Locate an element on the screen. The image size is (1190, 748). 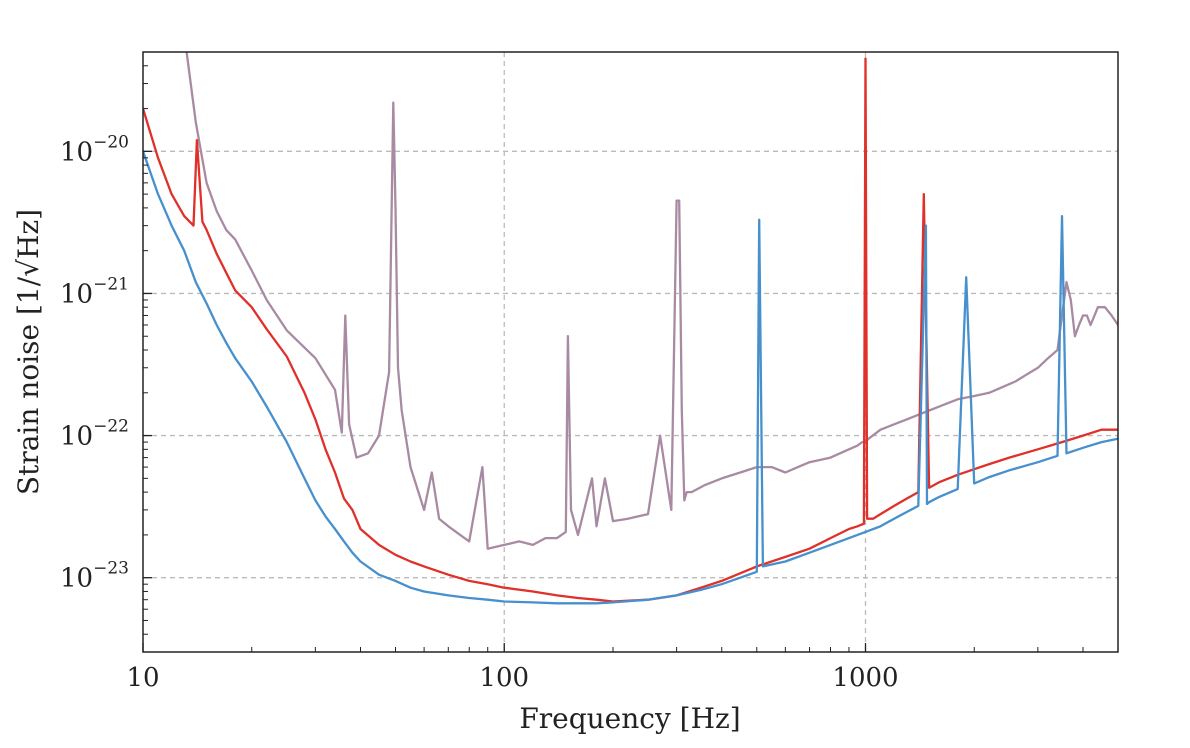
x-tick-labels: 10 100 1000 is located at coordinates (512, 678).